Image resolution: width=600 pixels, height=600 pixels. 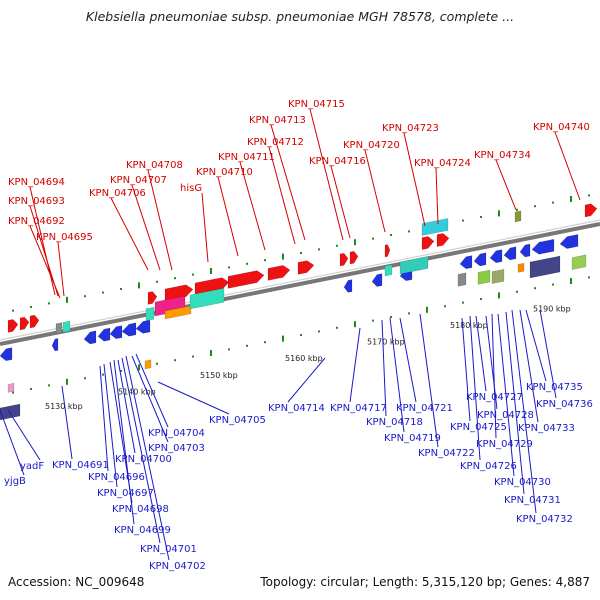 I want to click on gene-label-bottom: KPN_04726, so click(x=488, y=466).